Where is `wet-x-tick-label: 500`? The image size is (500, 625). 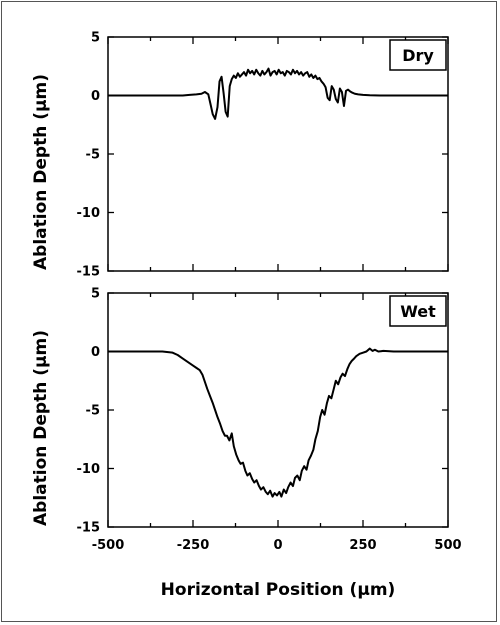 wet-x-tick-label: 500 is located at coordinates (447, 545).